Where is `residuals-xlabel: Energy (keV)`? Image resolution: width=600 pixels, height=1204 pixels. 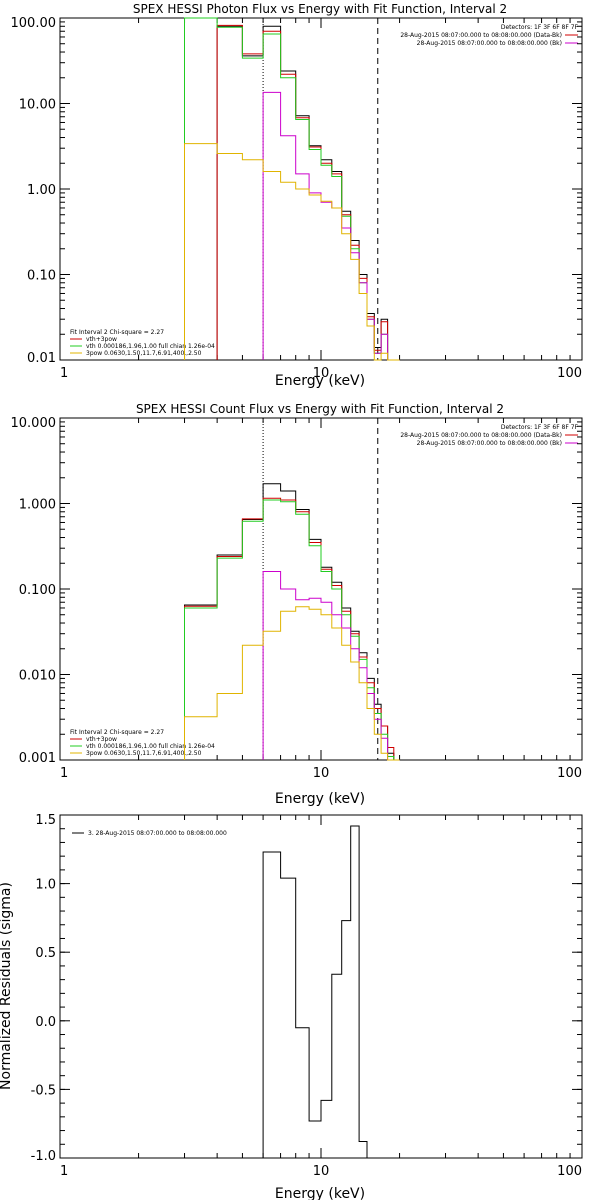
residuals-xlabel: Energy (keV) is located at coordinates (320, 1193).